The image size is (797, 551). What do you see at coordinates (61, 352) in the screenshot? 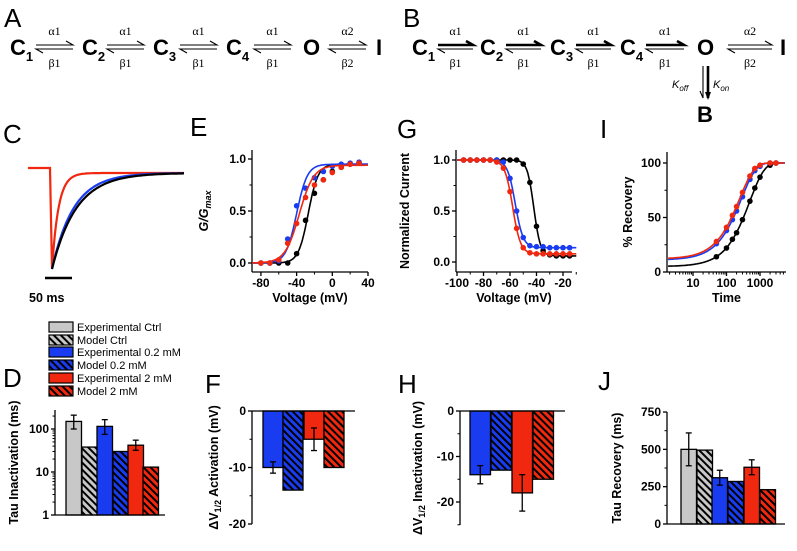
I see `legend-swatch` at bounding box center [61, 352].